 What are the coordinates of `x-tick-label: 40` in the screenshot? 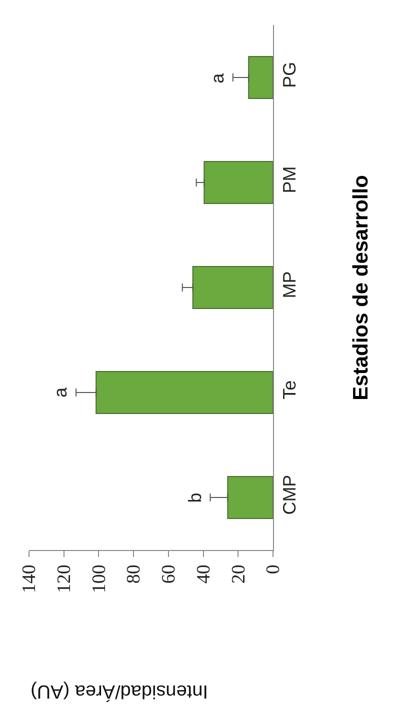 It's located at (203, 574).